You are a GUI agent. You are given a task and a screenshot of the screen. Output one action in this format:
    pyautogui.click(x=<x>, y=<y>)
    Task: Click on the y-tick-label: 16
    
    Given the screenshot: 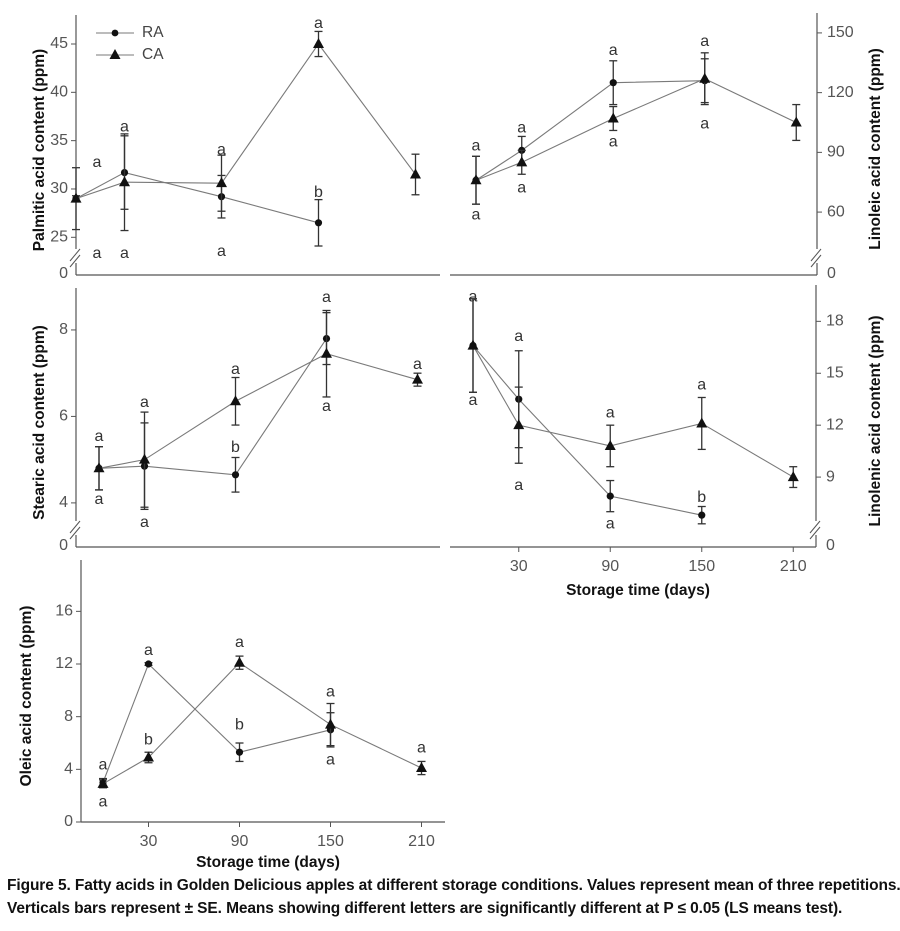 What is the action you would take?
    pyautogui.click(x=64, y=611)
    